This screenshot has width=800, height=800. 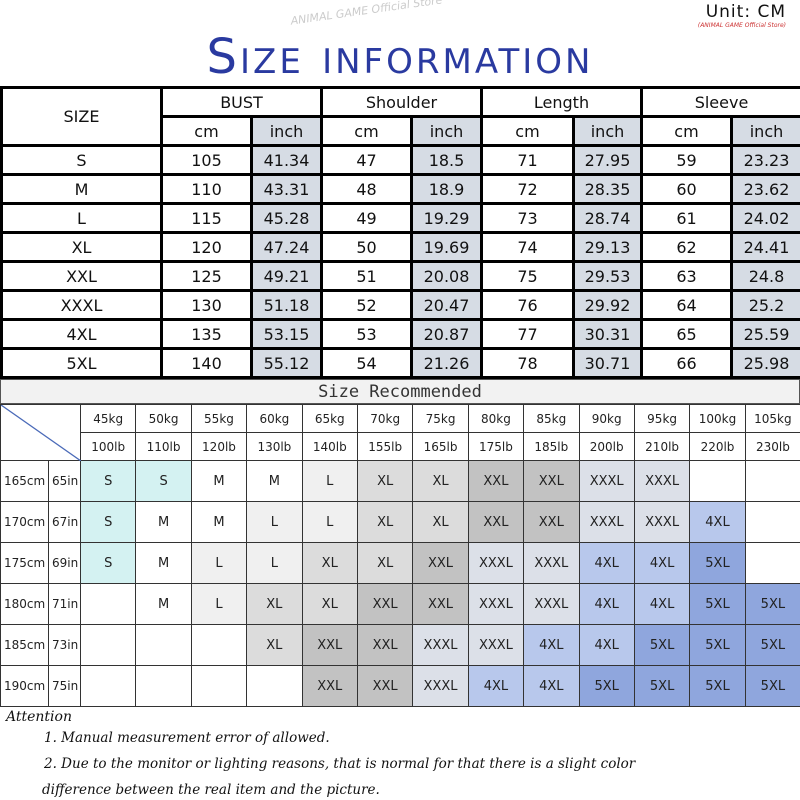 I want to click on measure-cell: 54, so click(x=366, y=363).